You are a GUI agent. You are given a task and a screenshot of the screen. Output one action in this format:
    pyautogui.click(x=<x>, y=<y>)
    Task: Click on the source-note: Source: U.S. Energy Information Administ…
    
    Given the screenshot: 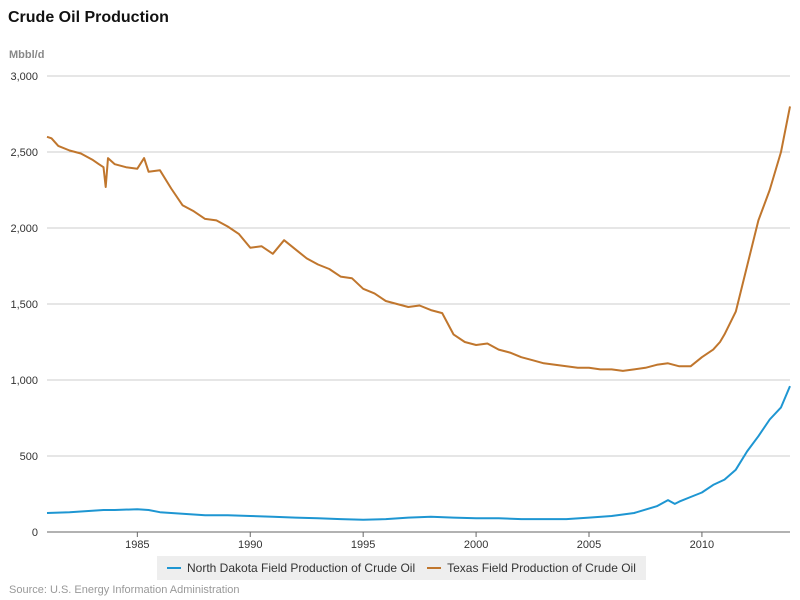 What is the action you would take?
    pyautogui.click(x=124, y=590)
    